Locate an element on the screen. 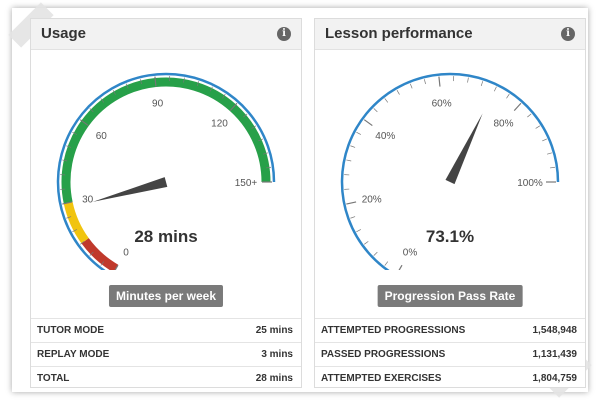  stat-row-attempted-exercises: ATTEMPTED EXERCISES 1,804,759 is located at coordinates (450, 378).